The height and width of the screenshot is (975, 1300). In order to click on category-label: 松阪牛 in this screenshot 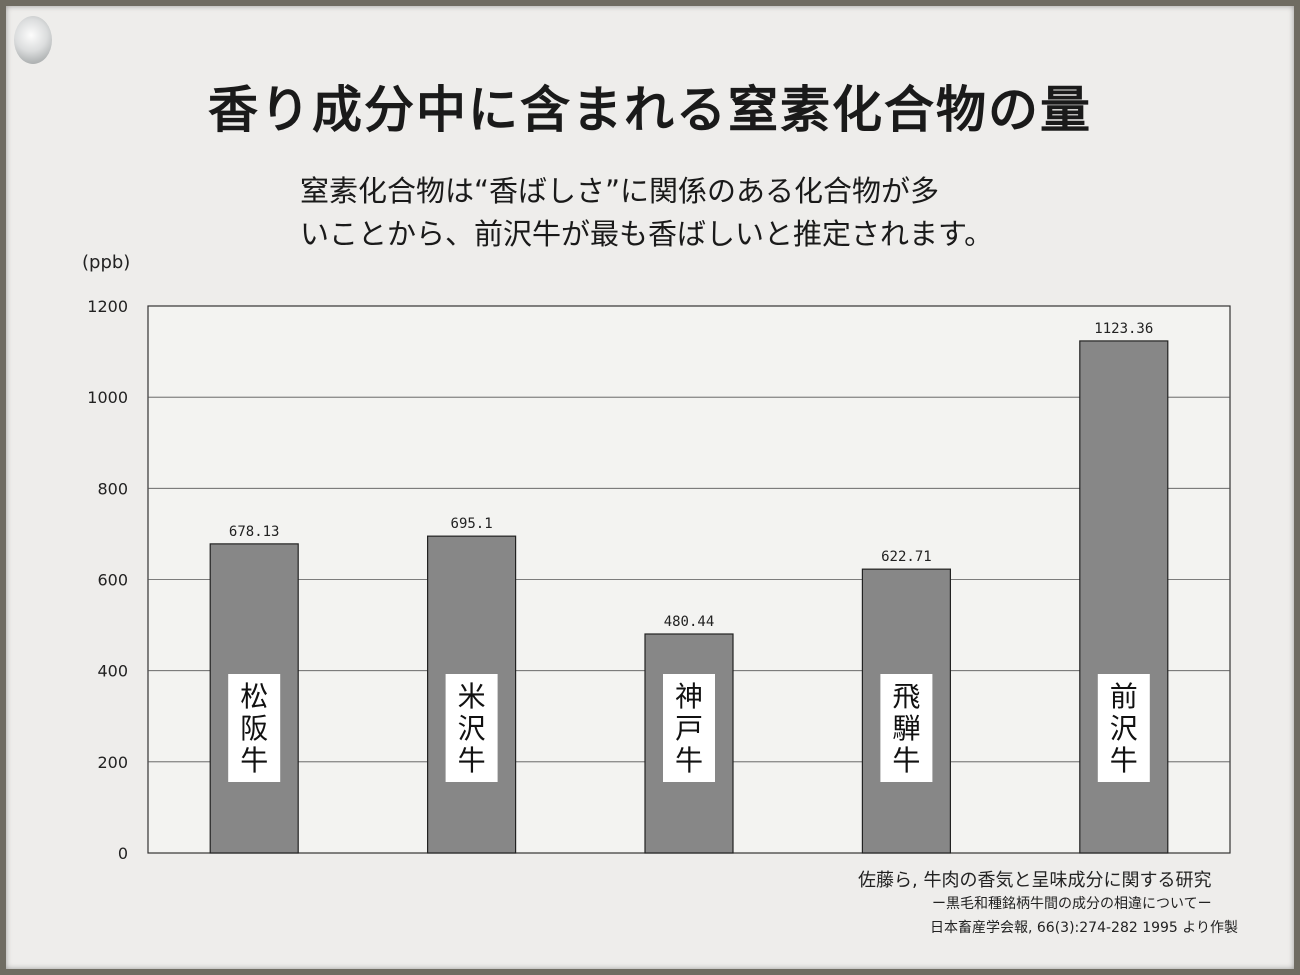, I will do `click(254, 728)`.